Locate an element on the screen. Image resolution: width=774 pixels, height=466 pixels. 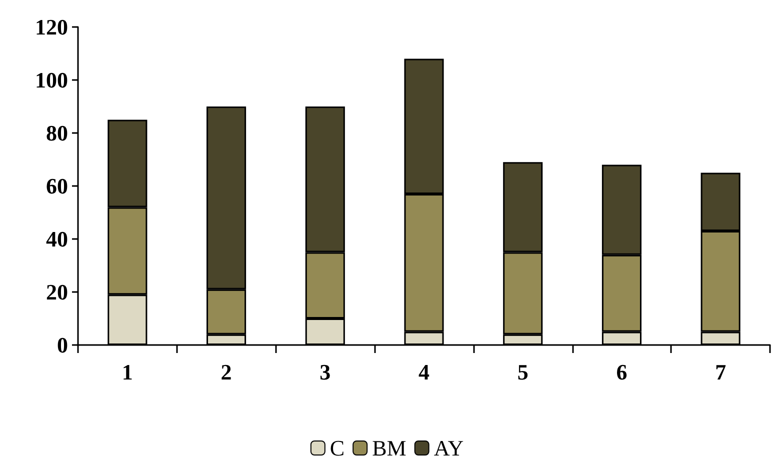
x-tick-label: 1 is located at coordinates (127, 372).